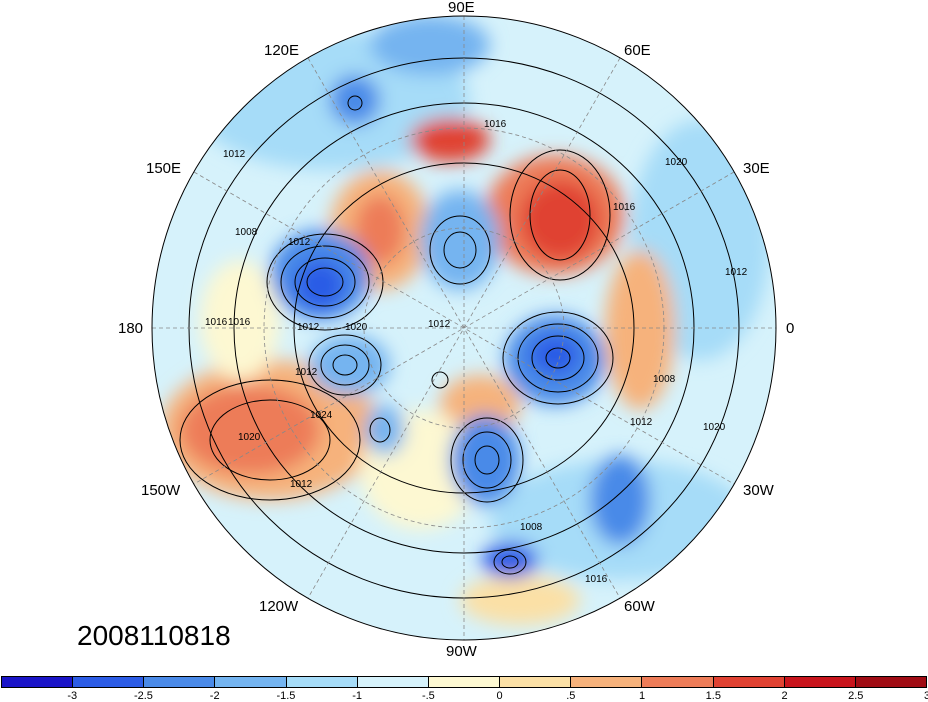  I want to click on lon-label-90w: 90W, so click(461, 651).